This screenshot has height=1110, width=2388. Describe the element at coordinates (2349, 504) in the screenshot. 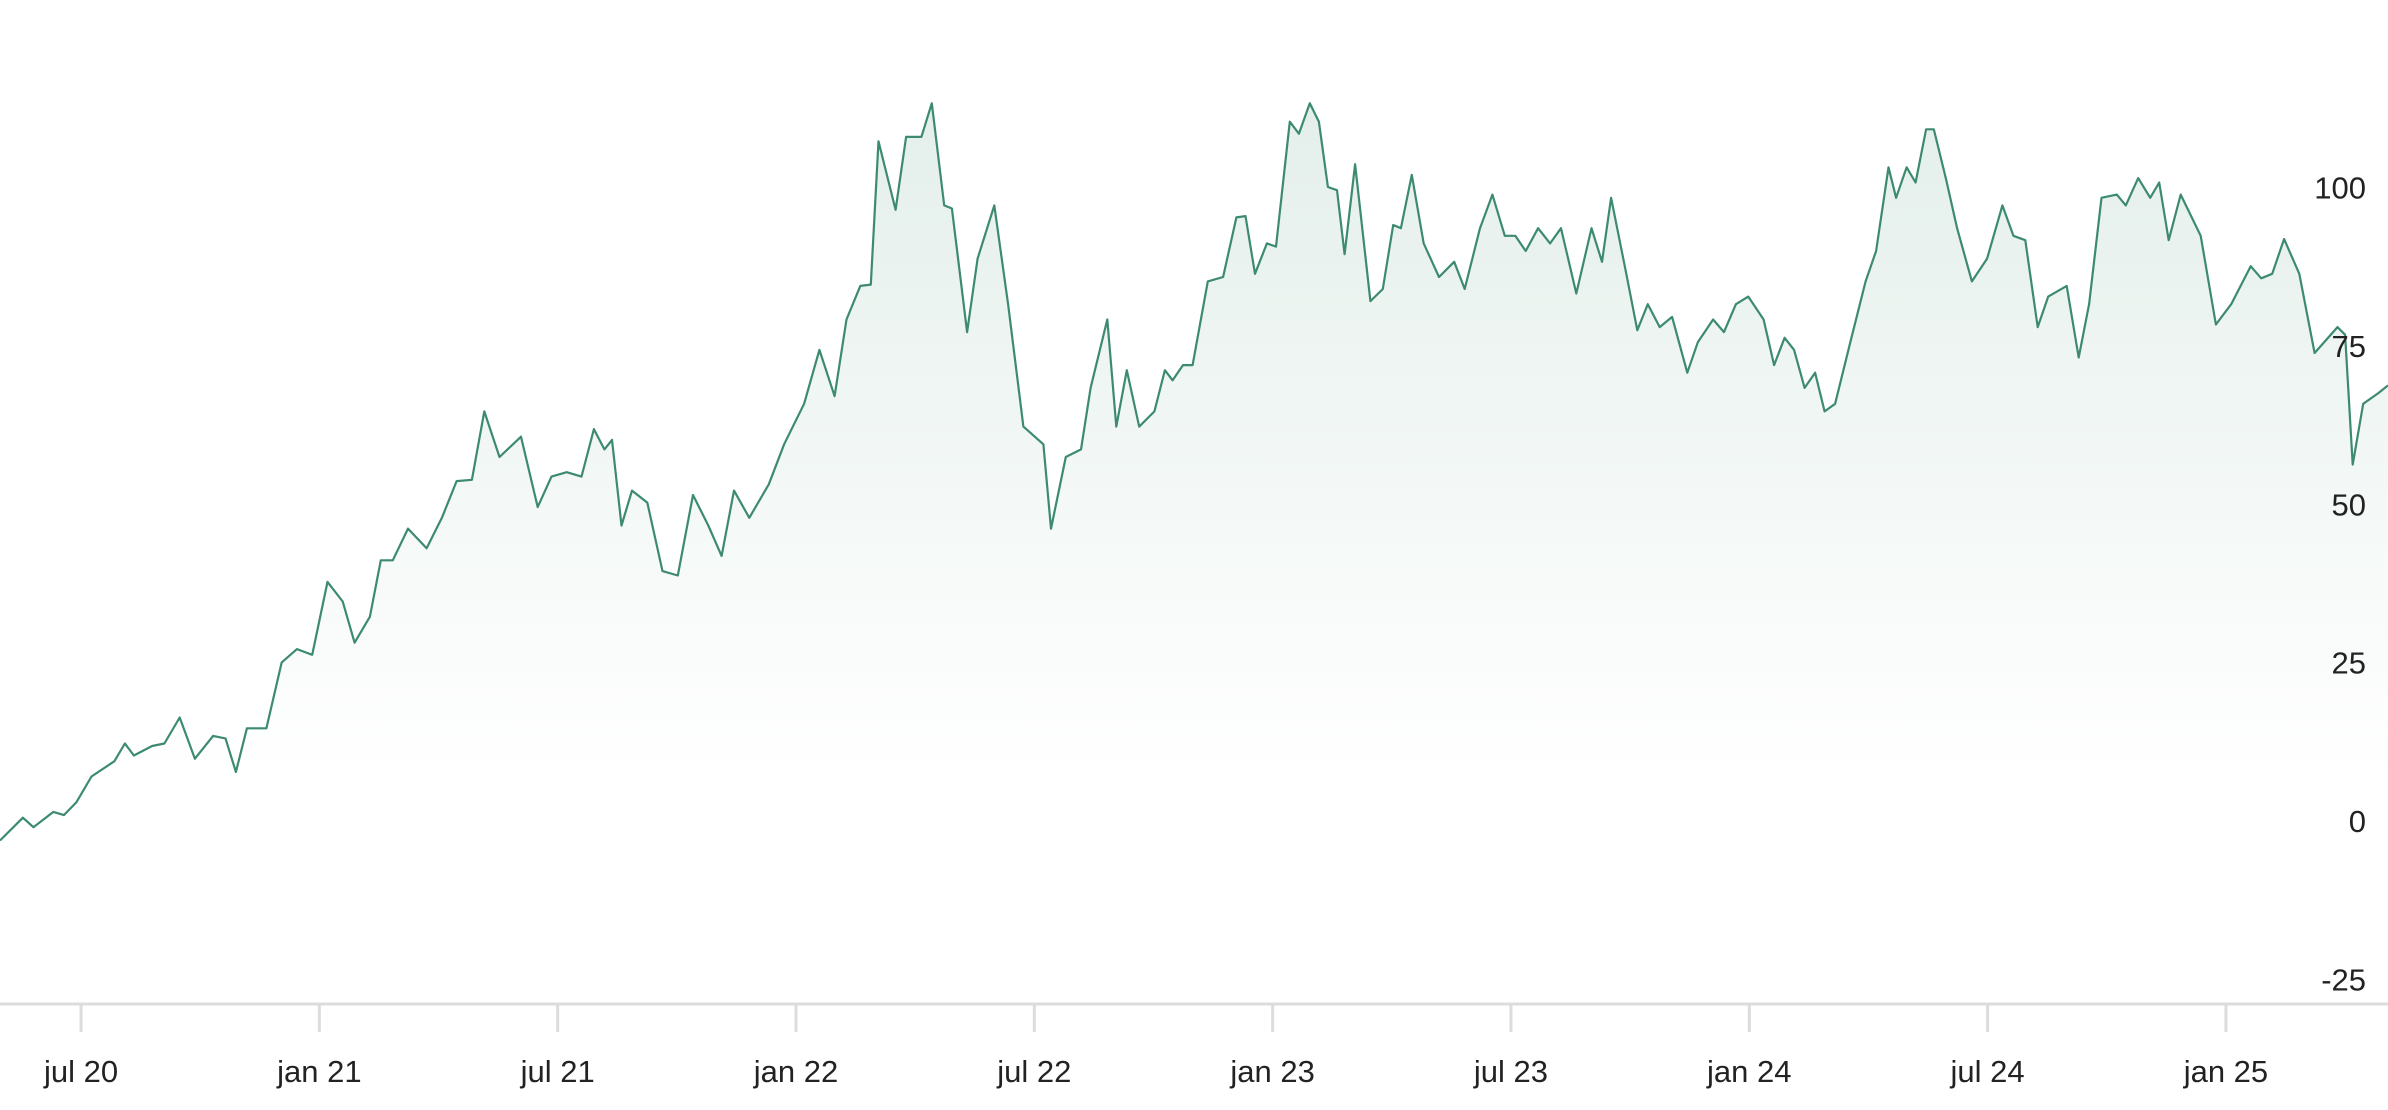

I see `y-tick-label: 50` at that location.